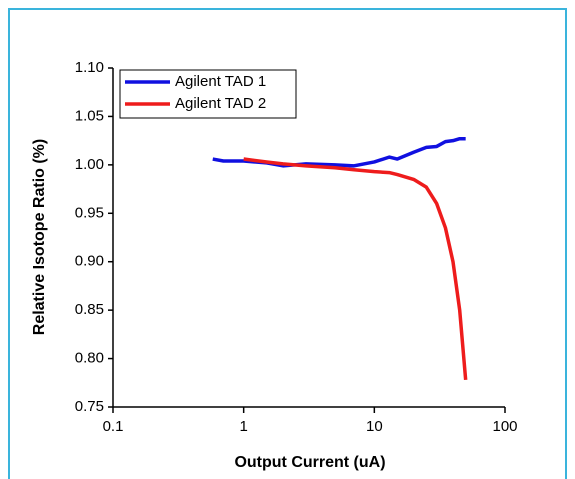 This screenshot has width=575, height=479. I want to click on y-tick-label: 0.75, so click(89, 406).